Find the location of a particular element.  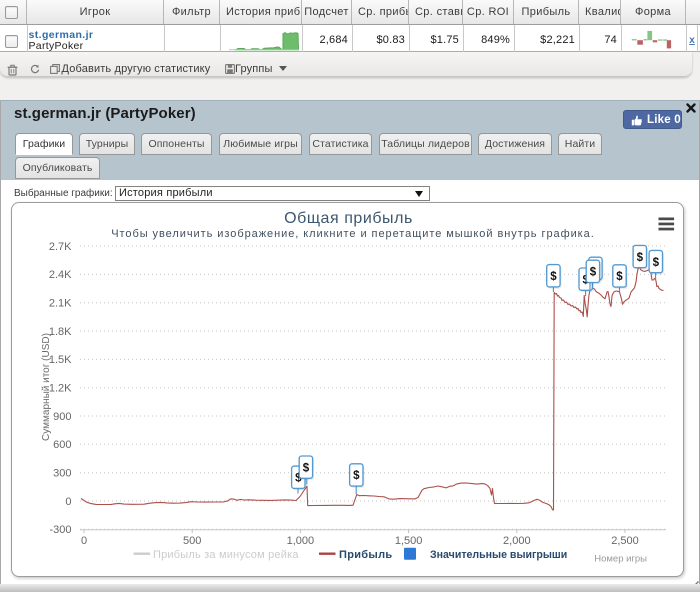

svg-text: Общая прибыль is located at coordinates (348, 218).